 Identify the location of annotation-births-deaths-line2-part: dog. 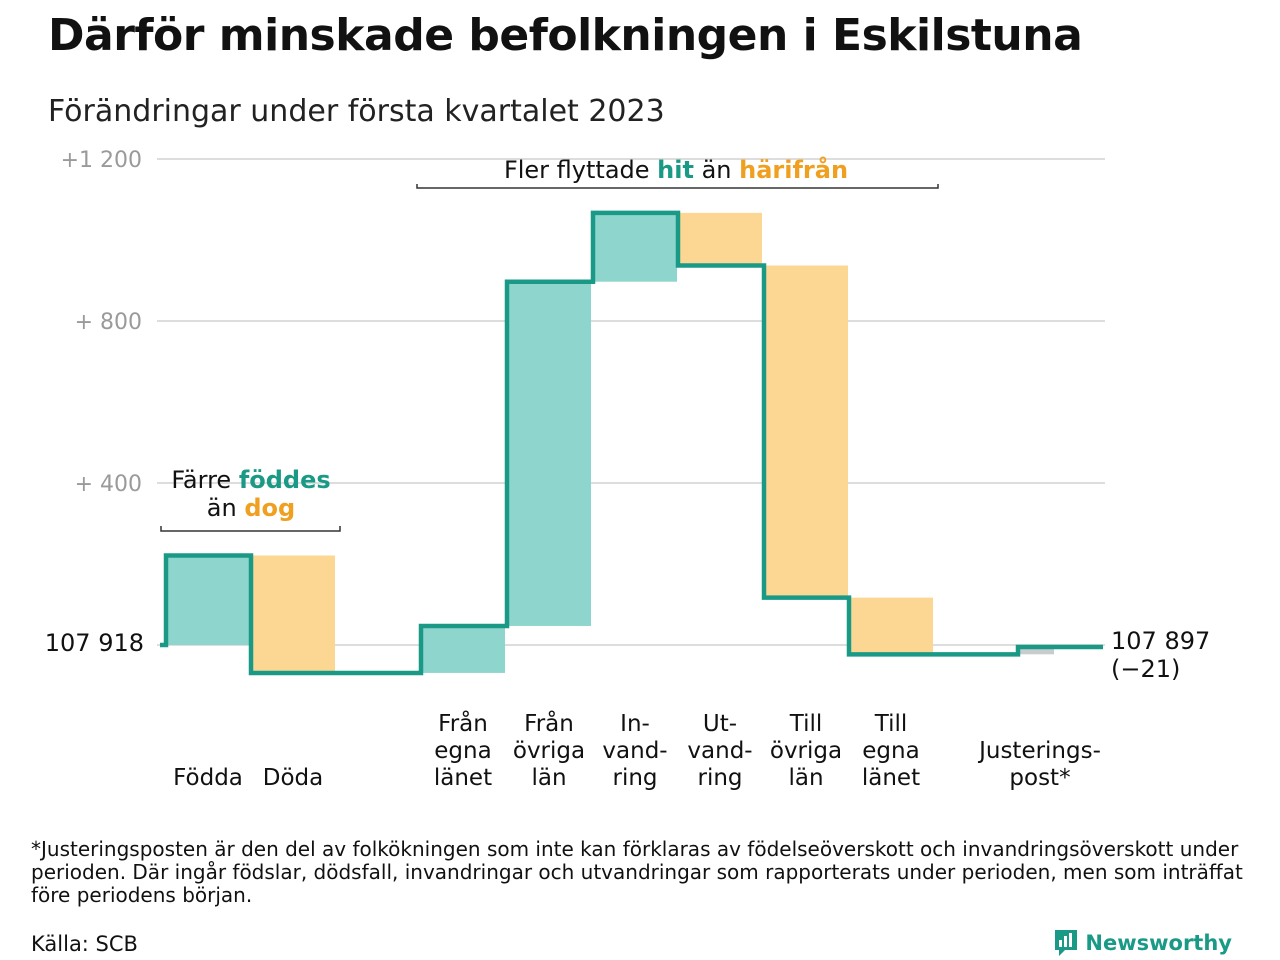
(269, 508).